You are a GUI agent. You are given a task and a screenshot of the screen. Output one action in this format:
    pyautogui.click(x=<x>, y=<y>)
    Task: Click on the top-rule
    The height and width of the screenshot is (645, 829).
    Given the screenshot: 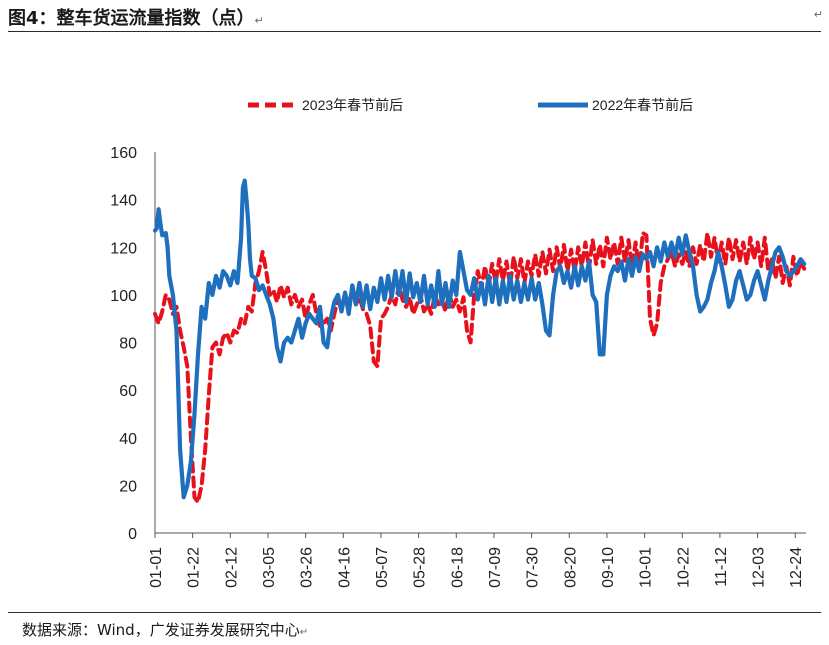 What is the action you would take?
    pyautogui.click(x=414, y=31)
    